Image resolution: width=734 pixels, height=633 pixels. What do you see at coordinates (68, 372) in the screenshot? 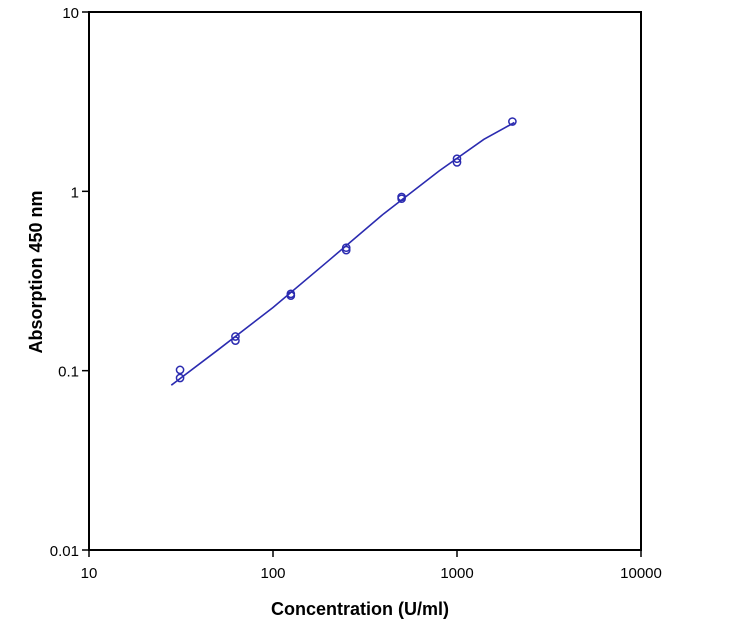
I see `y-tick-label: 0.1` at bounding box center [68, 372].